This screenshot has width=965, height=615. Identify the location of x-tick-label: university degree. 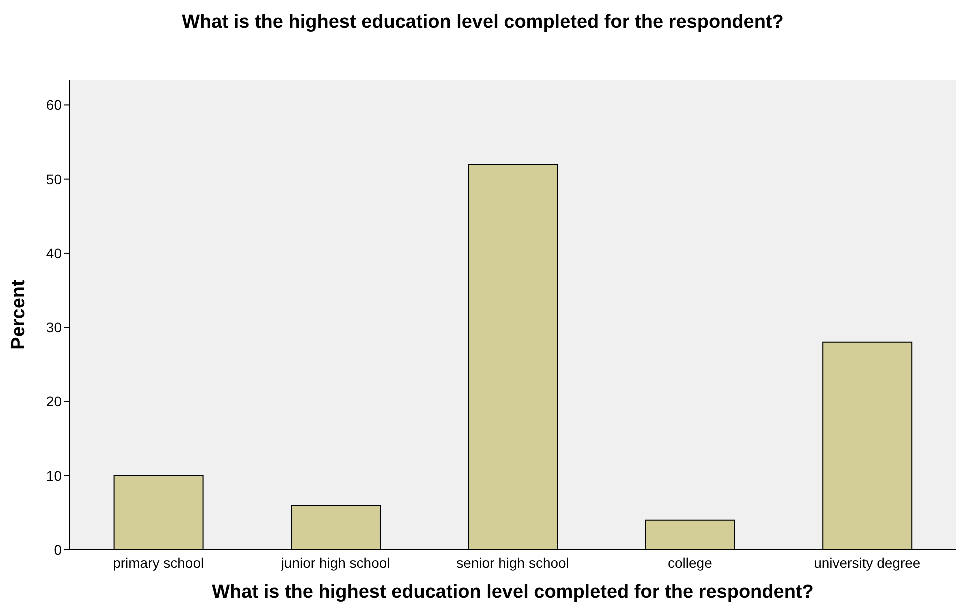
(867, 562).